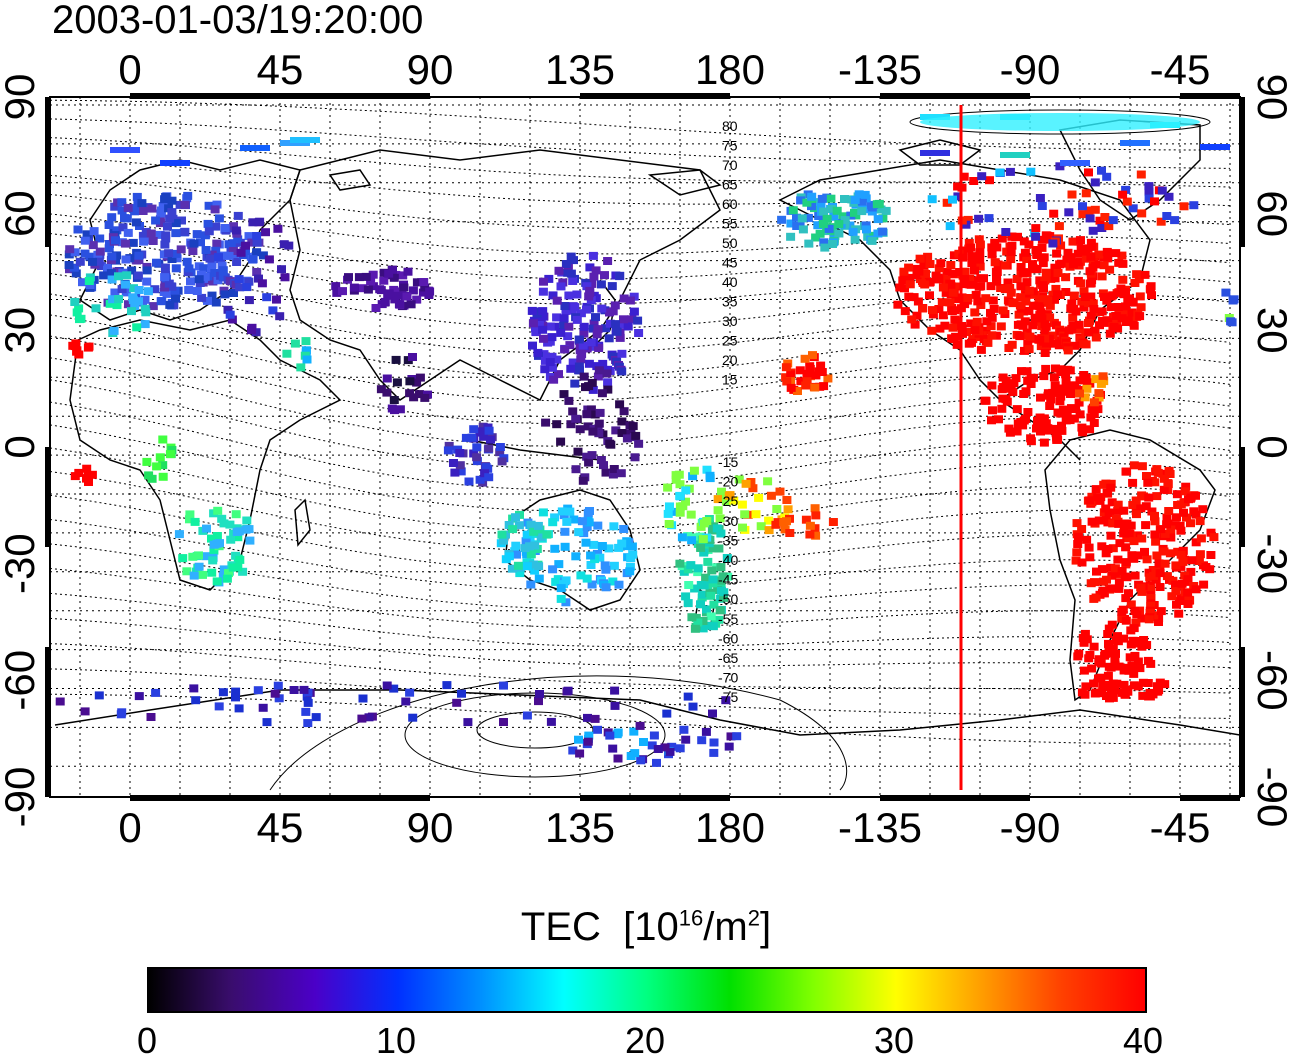 The image size is (1292, 1062). Describe the element at coordinates (21, 563) in the screenshot. I see `lat-tick-label: -30` at that location.